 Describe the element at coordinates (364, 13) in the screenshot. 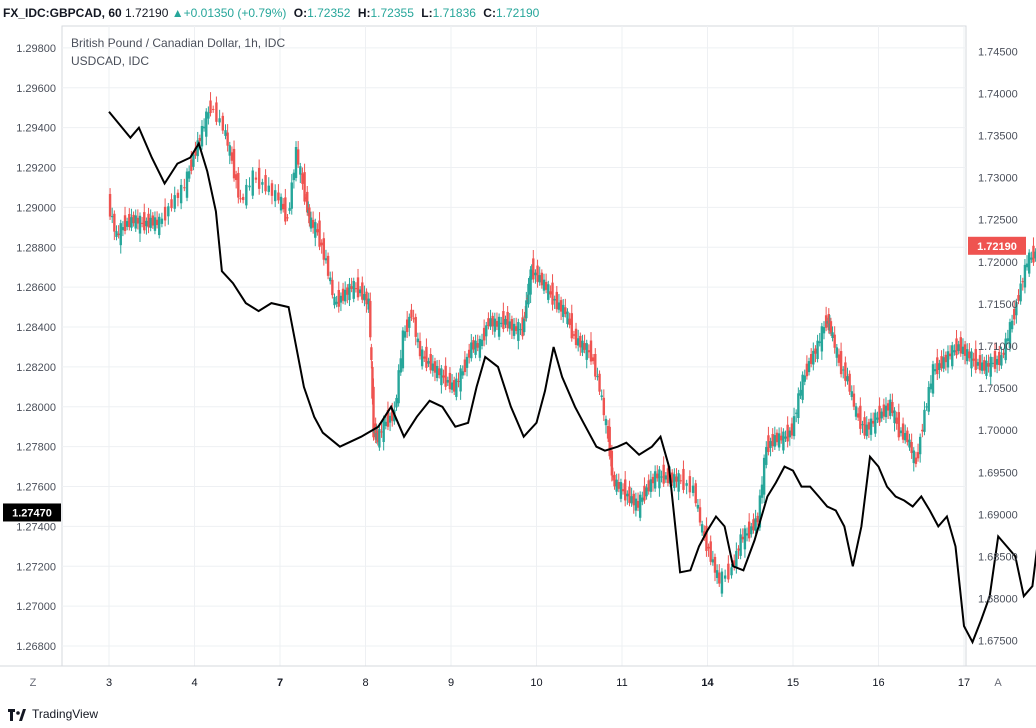

I see `high-label: H:` at that location.